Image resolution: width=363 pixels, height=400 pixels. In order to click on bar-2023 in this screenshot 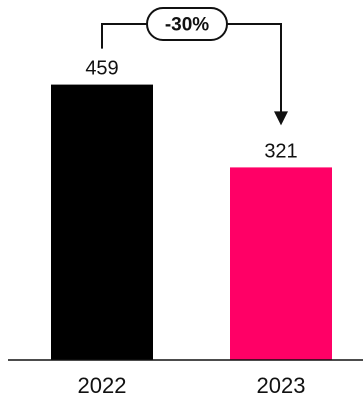, I will do `click(281, 263)`.